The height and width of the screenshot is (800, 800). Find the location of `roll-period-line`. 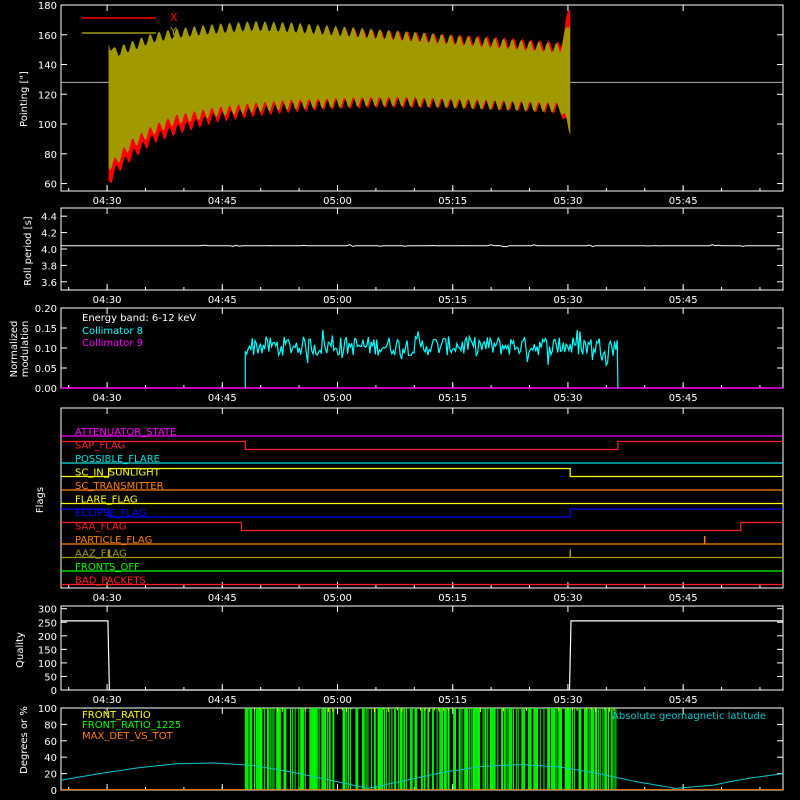

roll-period-line is located at coordinates (420, 246).